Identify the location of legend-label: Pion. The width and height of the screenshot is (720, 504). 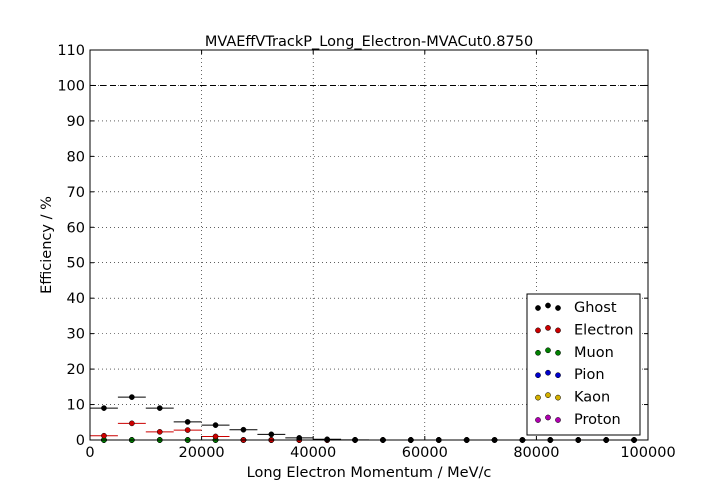
(589, 375).